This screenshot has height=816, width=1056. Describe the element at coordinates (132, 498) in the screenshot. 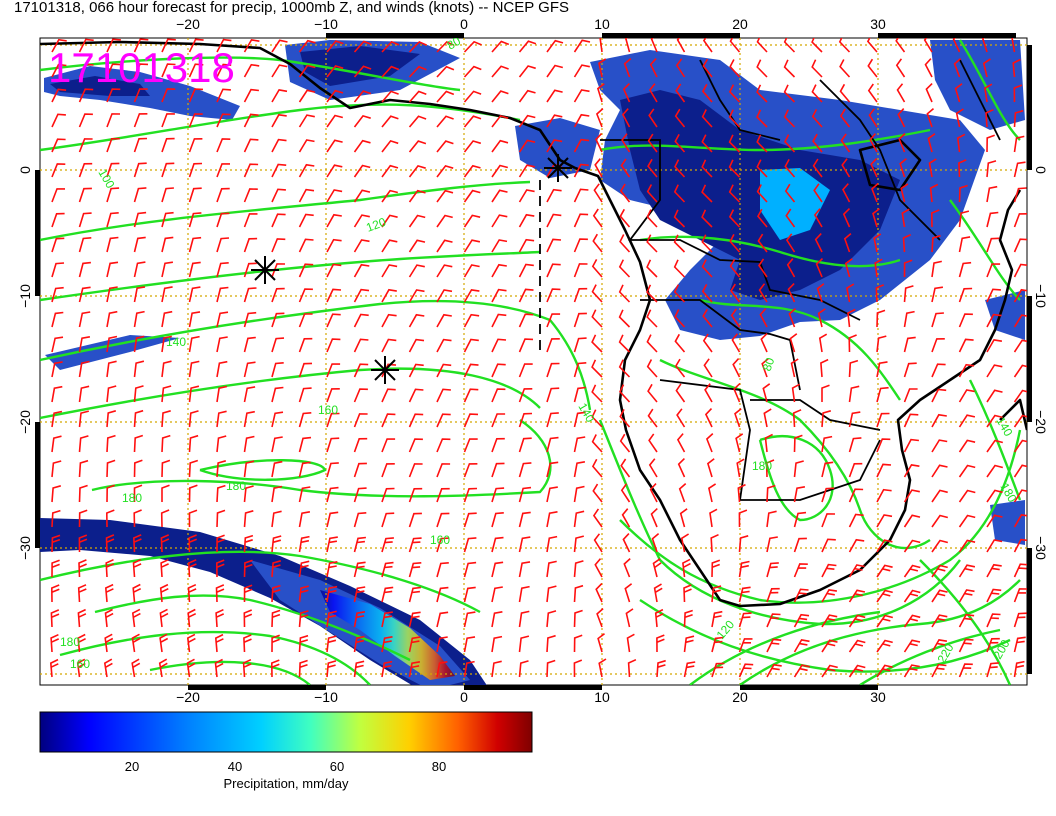

I see `contour-label: 180` at that location.